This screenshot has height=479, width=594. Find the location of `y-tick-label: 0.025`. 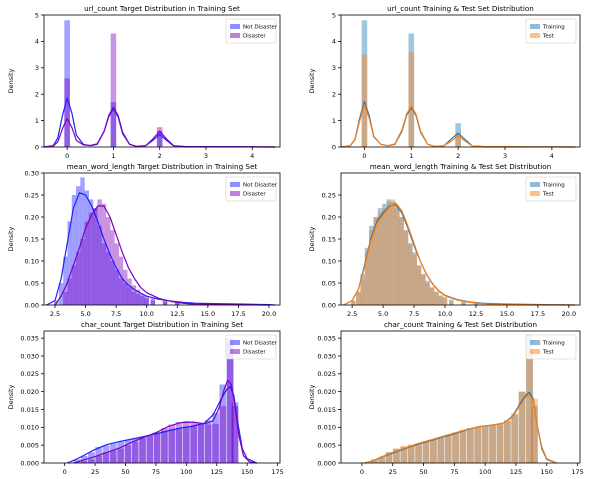

y-tick-label: 0.025 is located at coordinates (29, 374).